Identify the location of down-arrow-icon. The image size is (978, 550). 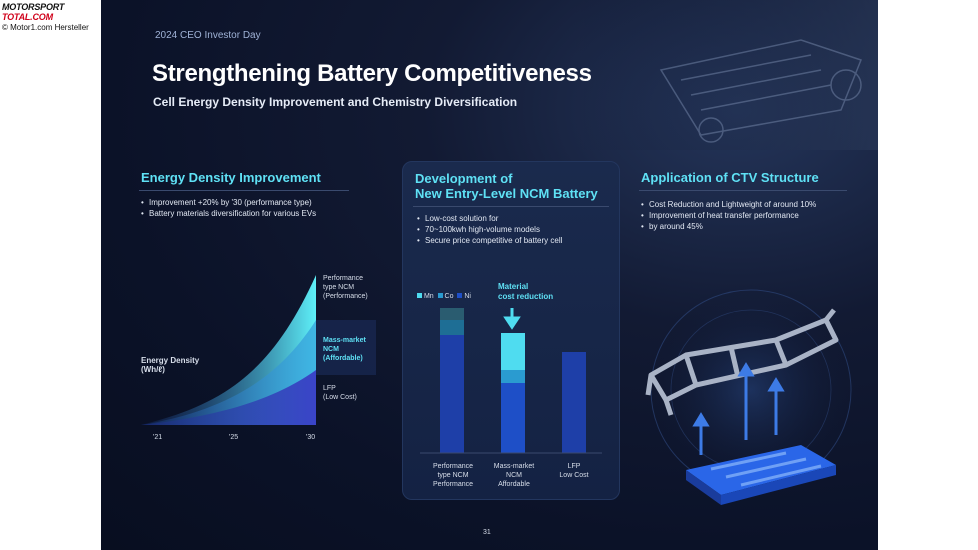
(512, 319).